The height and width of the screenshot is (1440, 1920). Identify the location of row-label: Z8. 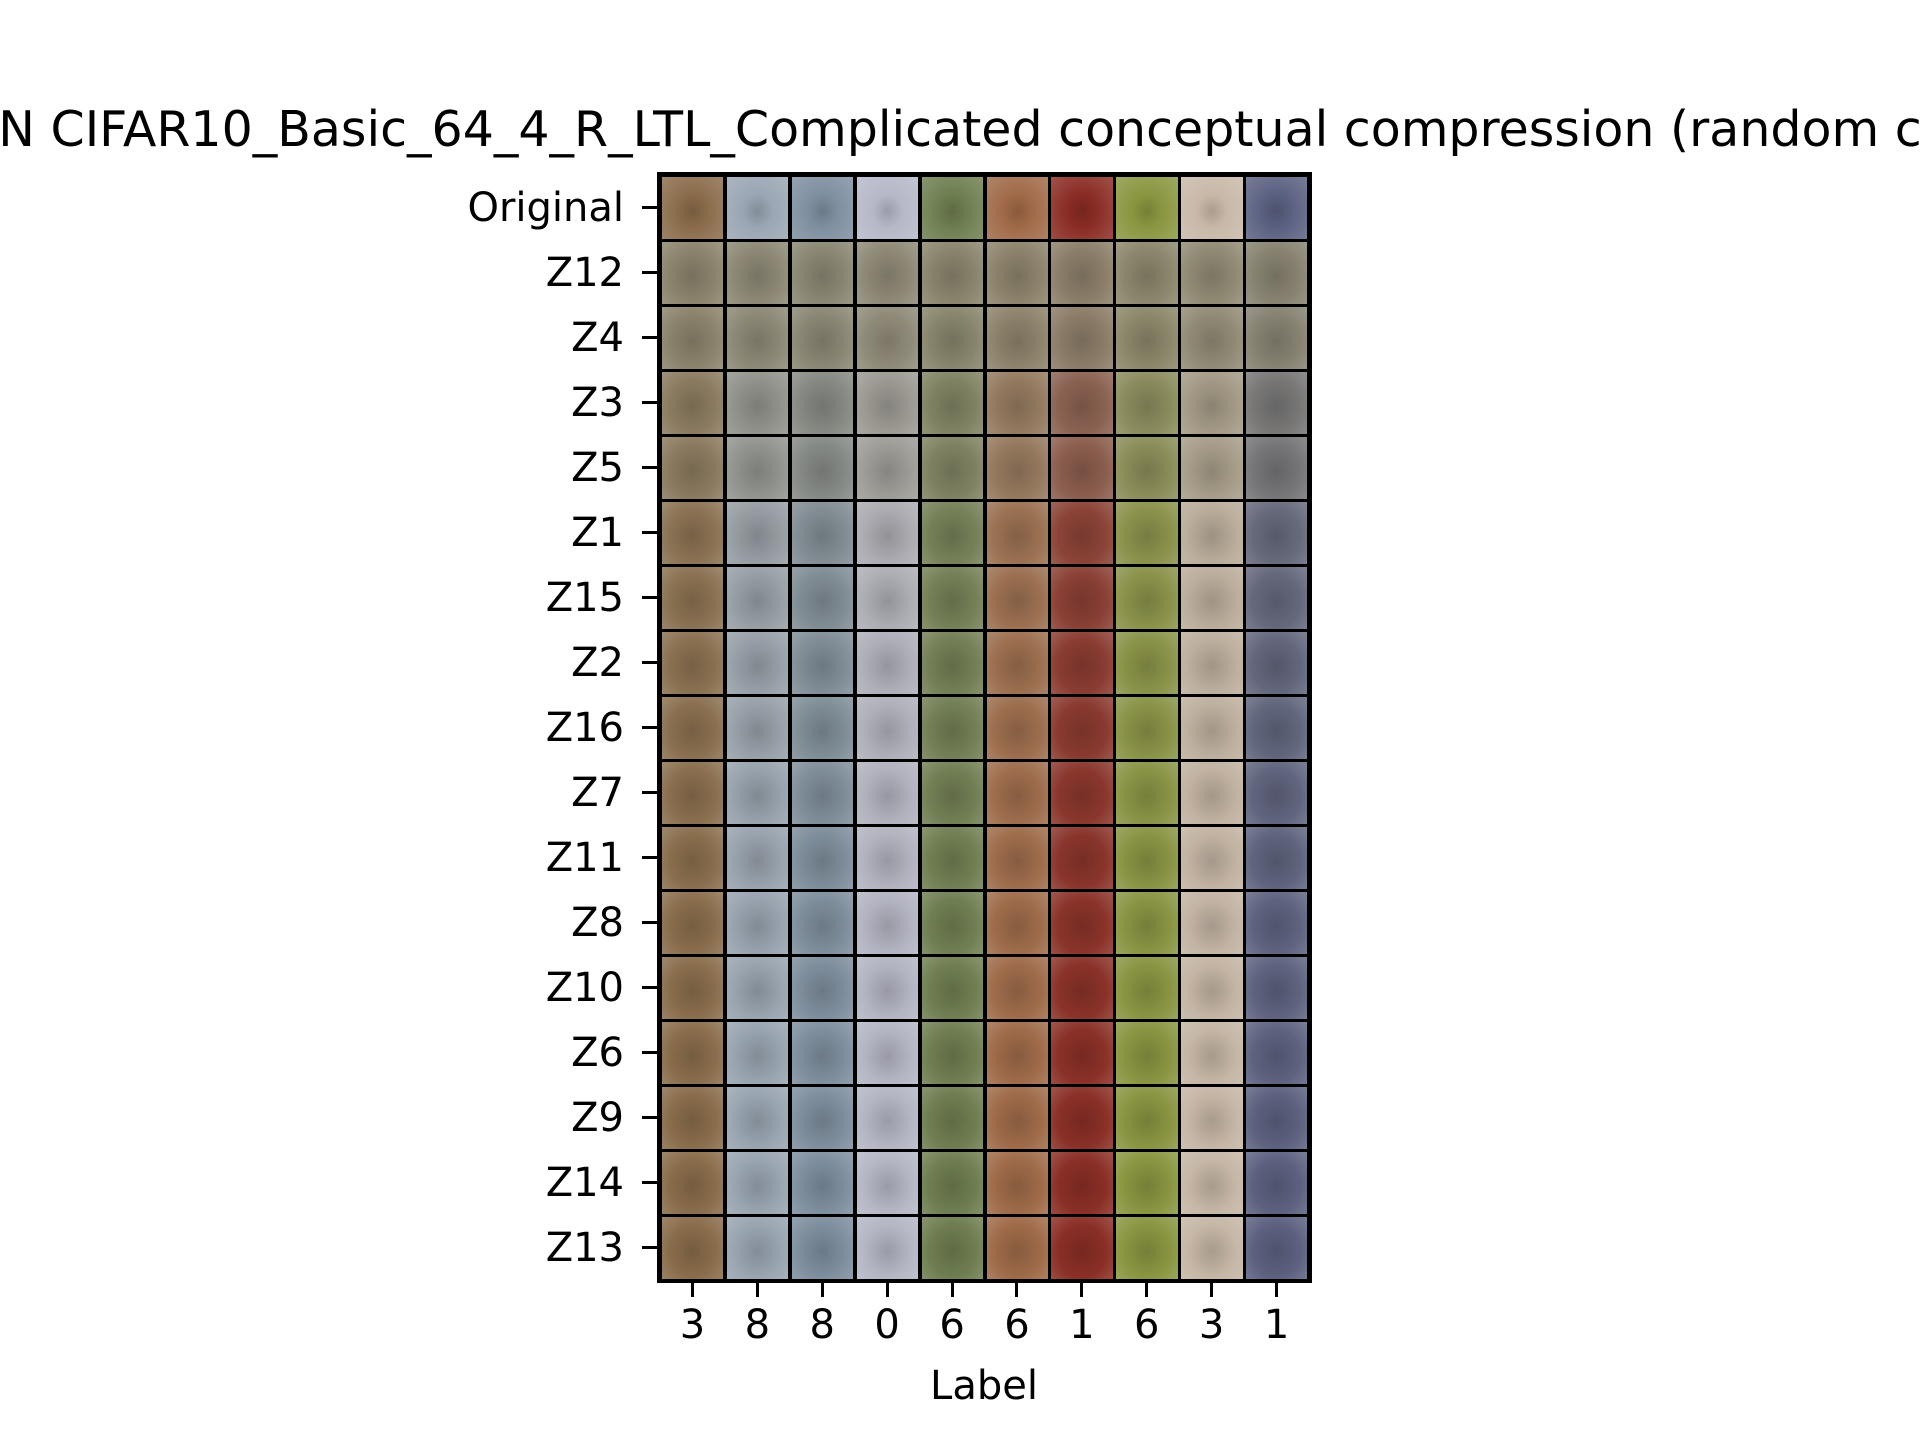
(597, 922).